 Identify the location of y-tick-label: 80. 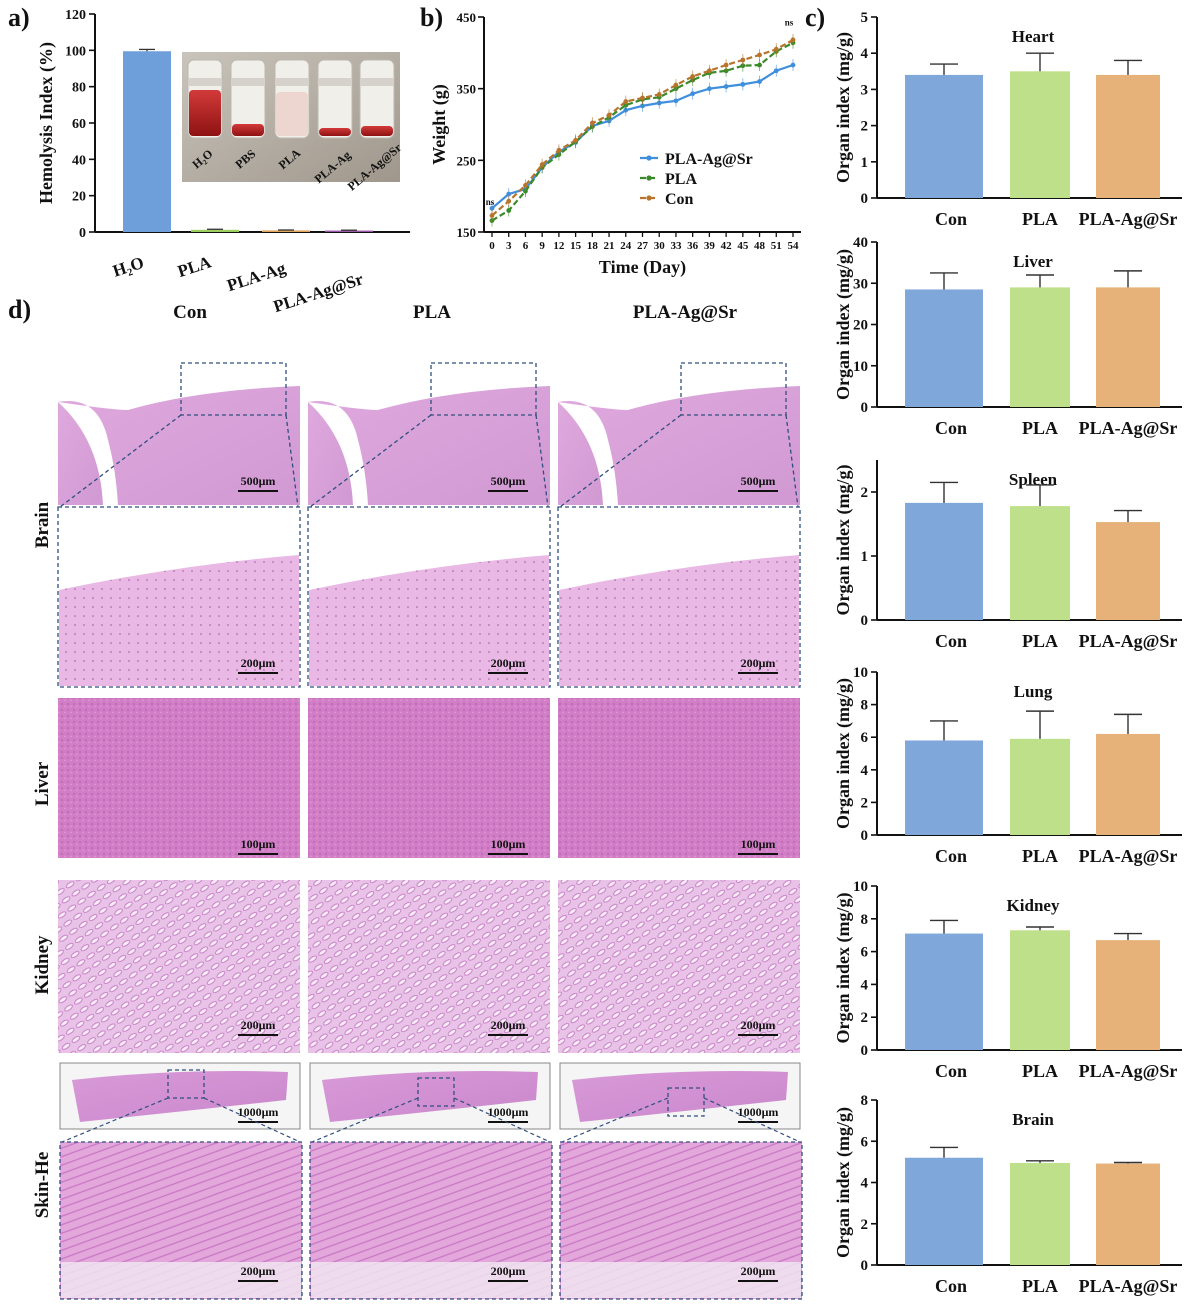
(79, 88).